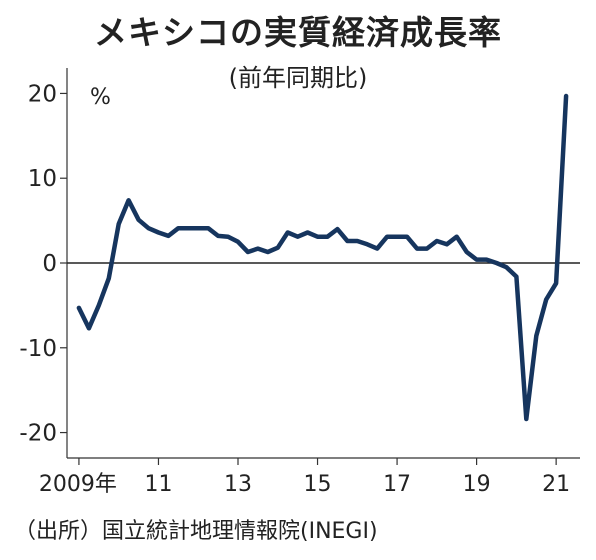 The height and width of the screenshot is (560, 596). I want to click on x-tick-label: 11, so click(158, 484).